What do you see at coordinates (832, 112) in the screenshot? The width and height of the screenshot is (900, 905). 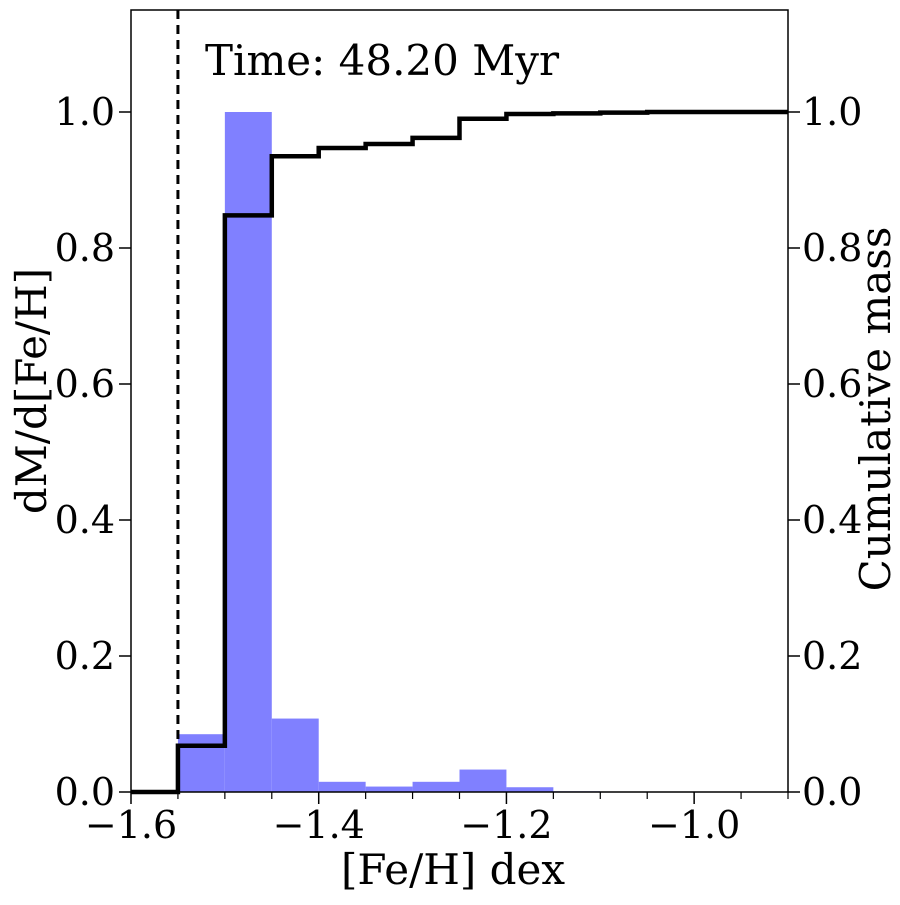 I see `y-right-tick-label: 1.0` at bounding box center [832, 112].